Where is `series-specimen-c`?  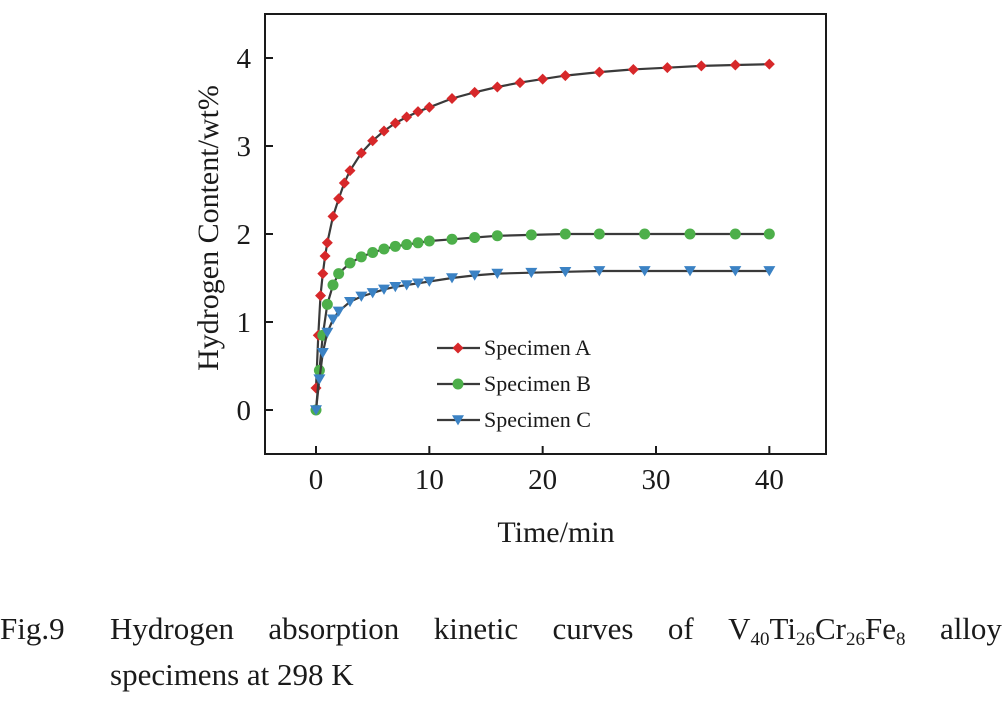
series-specimen-c is located at coordinates (543, 341).